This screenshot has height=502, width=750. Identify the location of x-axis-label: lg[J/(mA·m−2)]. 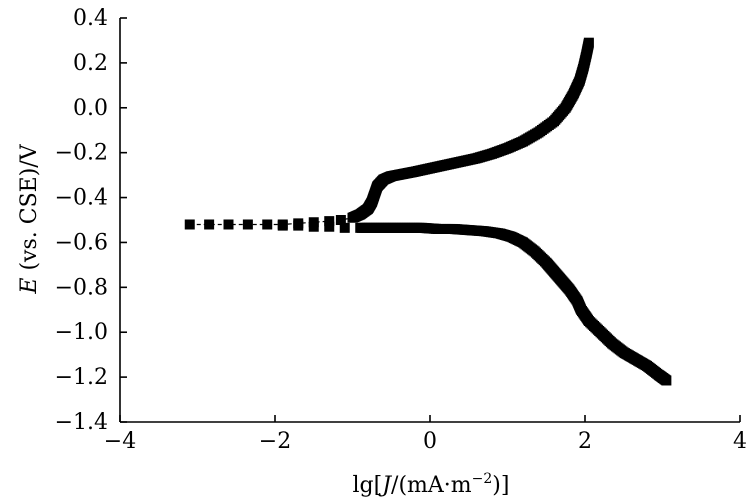
(431, 484).